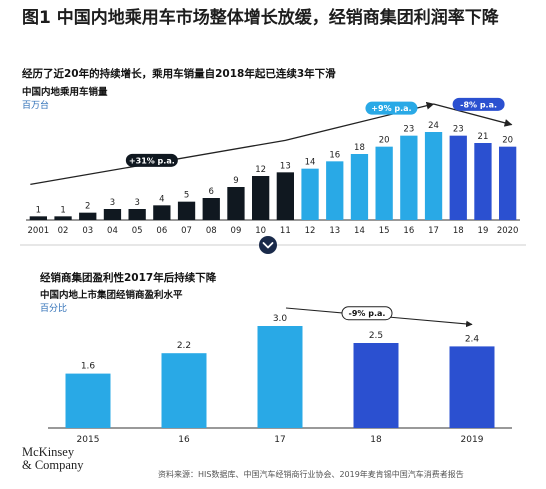 The width and height of the screenshot is (546, 489). I want to click on sales-value-label: 16, so click(334, 155).